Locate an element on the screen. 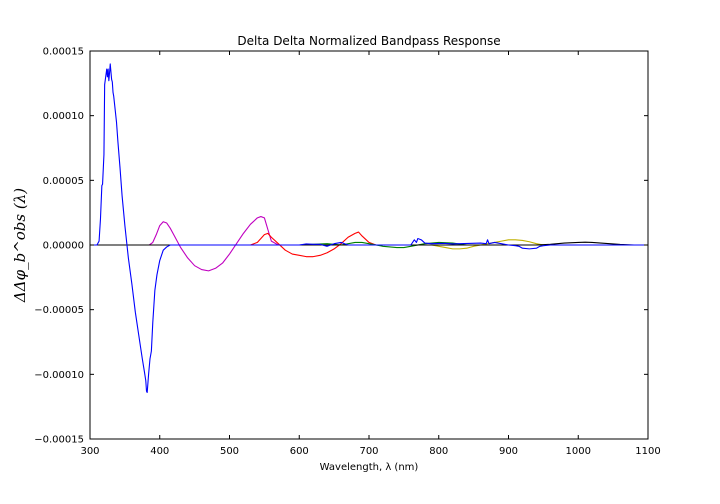  x-tick-label: 1000 is located at coordinates (578, 451).